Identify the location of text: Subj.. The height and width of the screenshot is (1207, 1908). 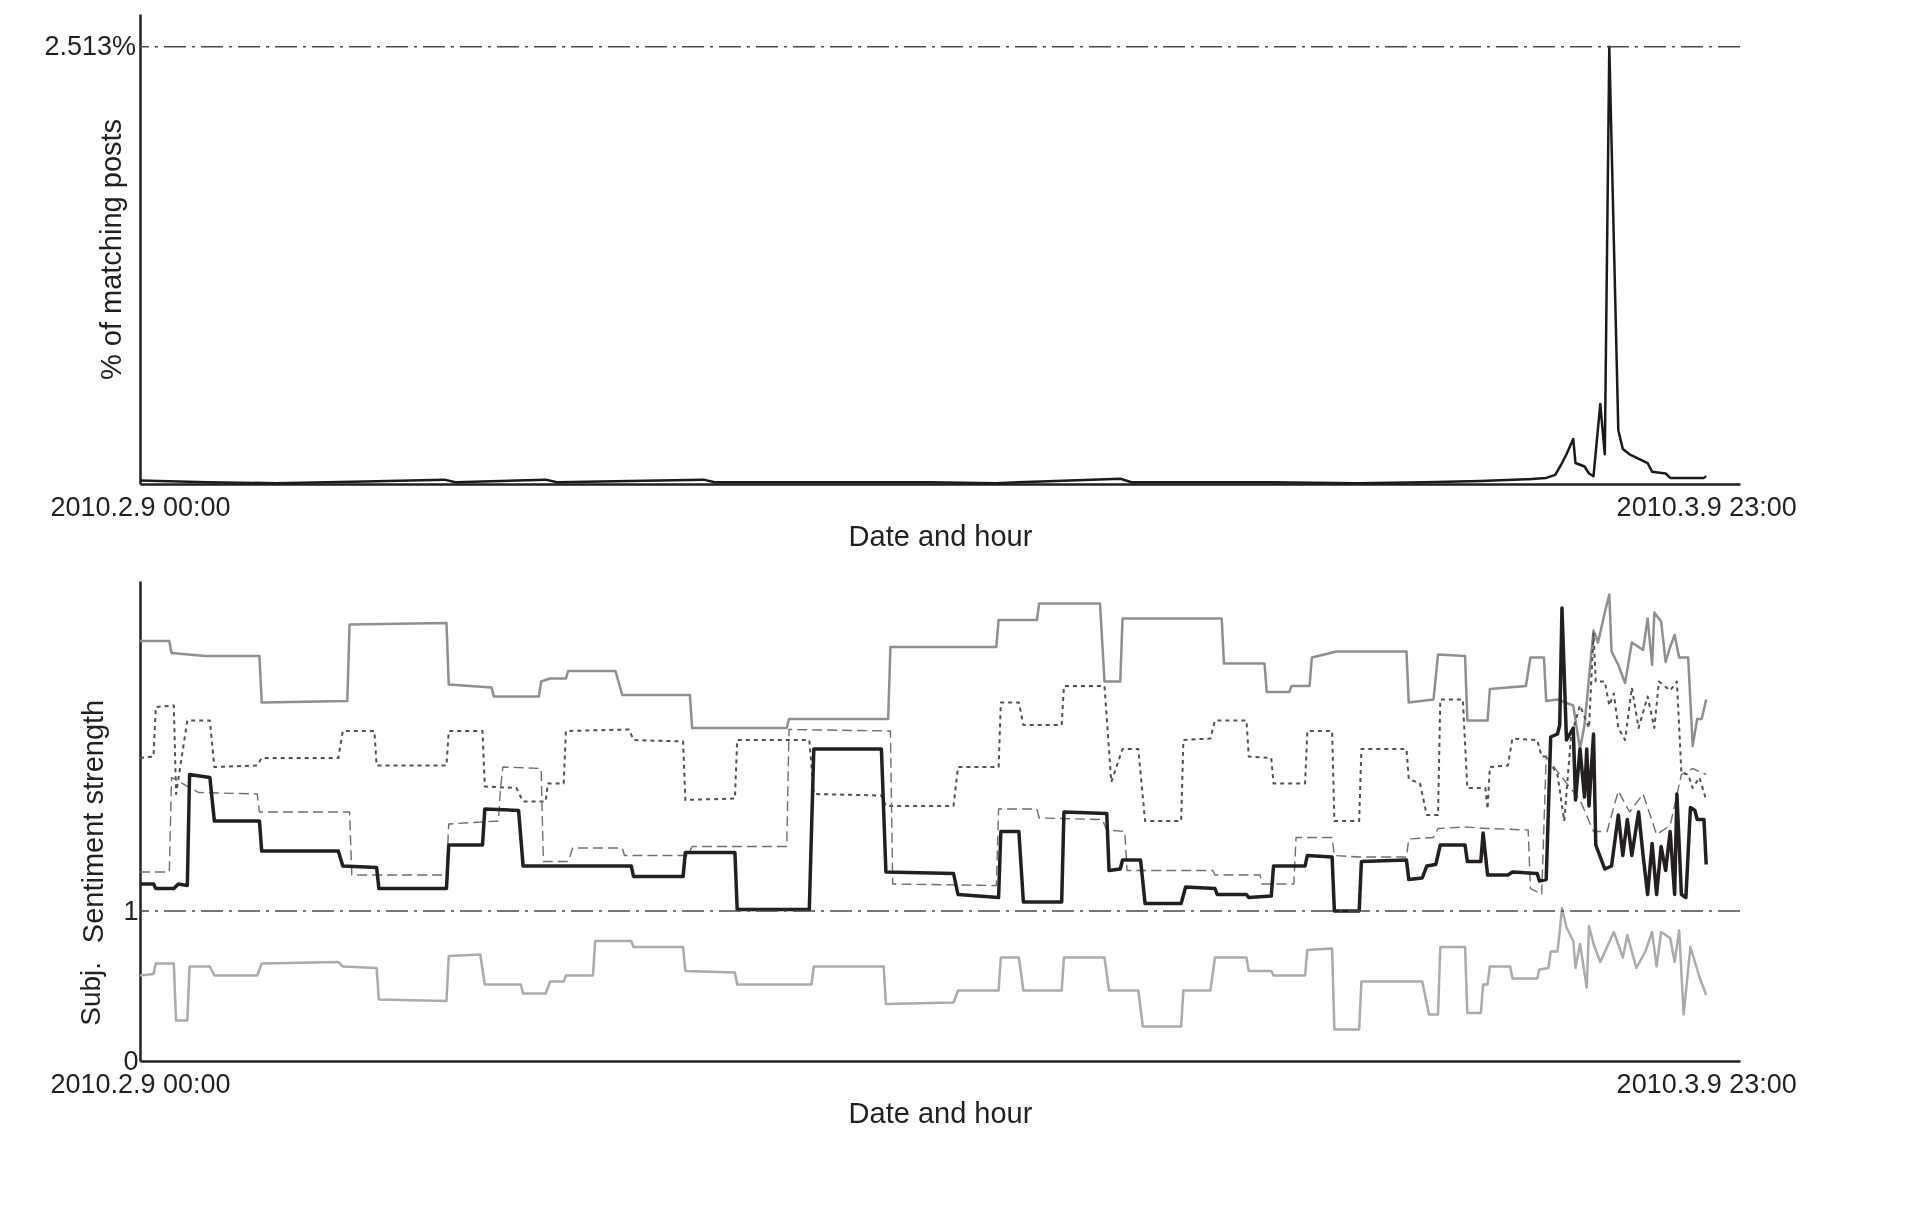
(90, 993).